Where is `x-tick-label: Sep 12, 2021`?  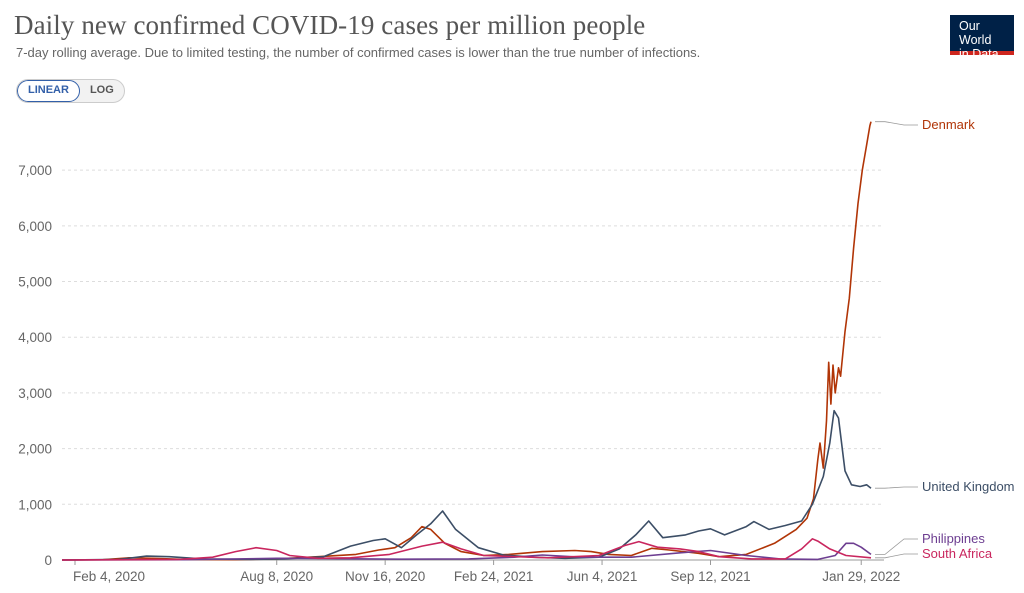 x-tick-label: Sep 12, 2021 is located at coordinates (710, 576).